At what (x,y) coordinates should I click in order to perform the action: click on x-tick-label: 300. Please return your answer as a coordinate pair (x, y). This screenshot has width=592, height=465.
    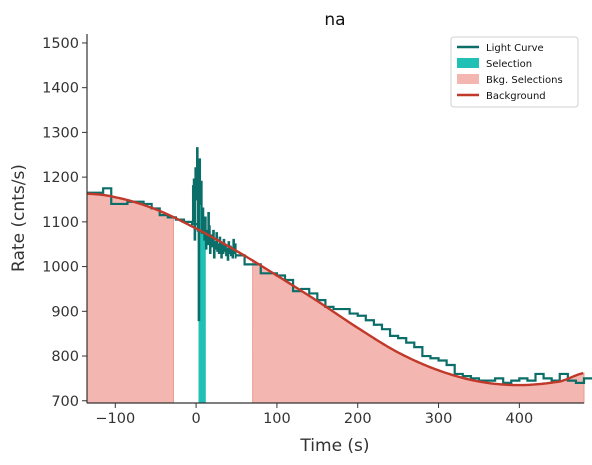
    Looking at the image, I should click on (439, 419).